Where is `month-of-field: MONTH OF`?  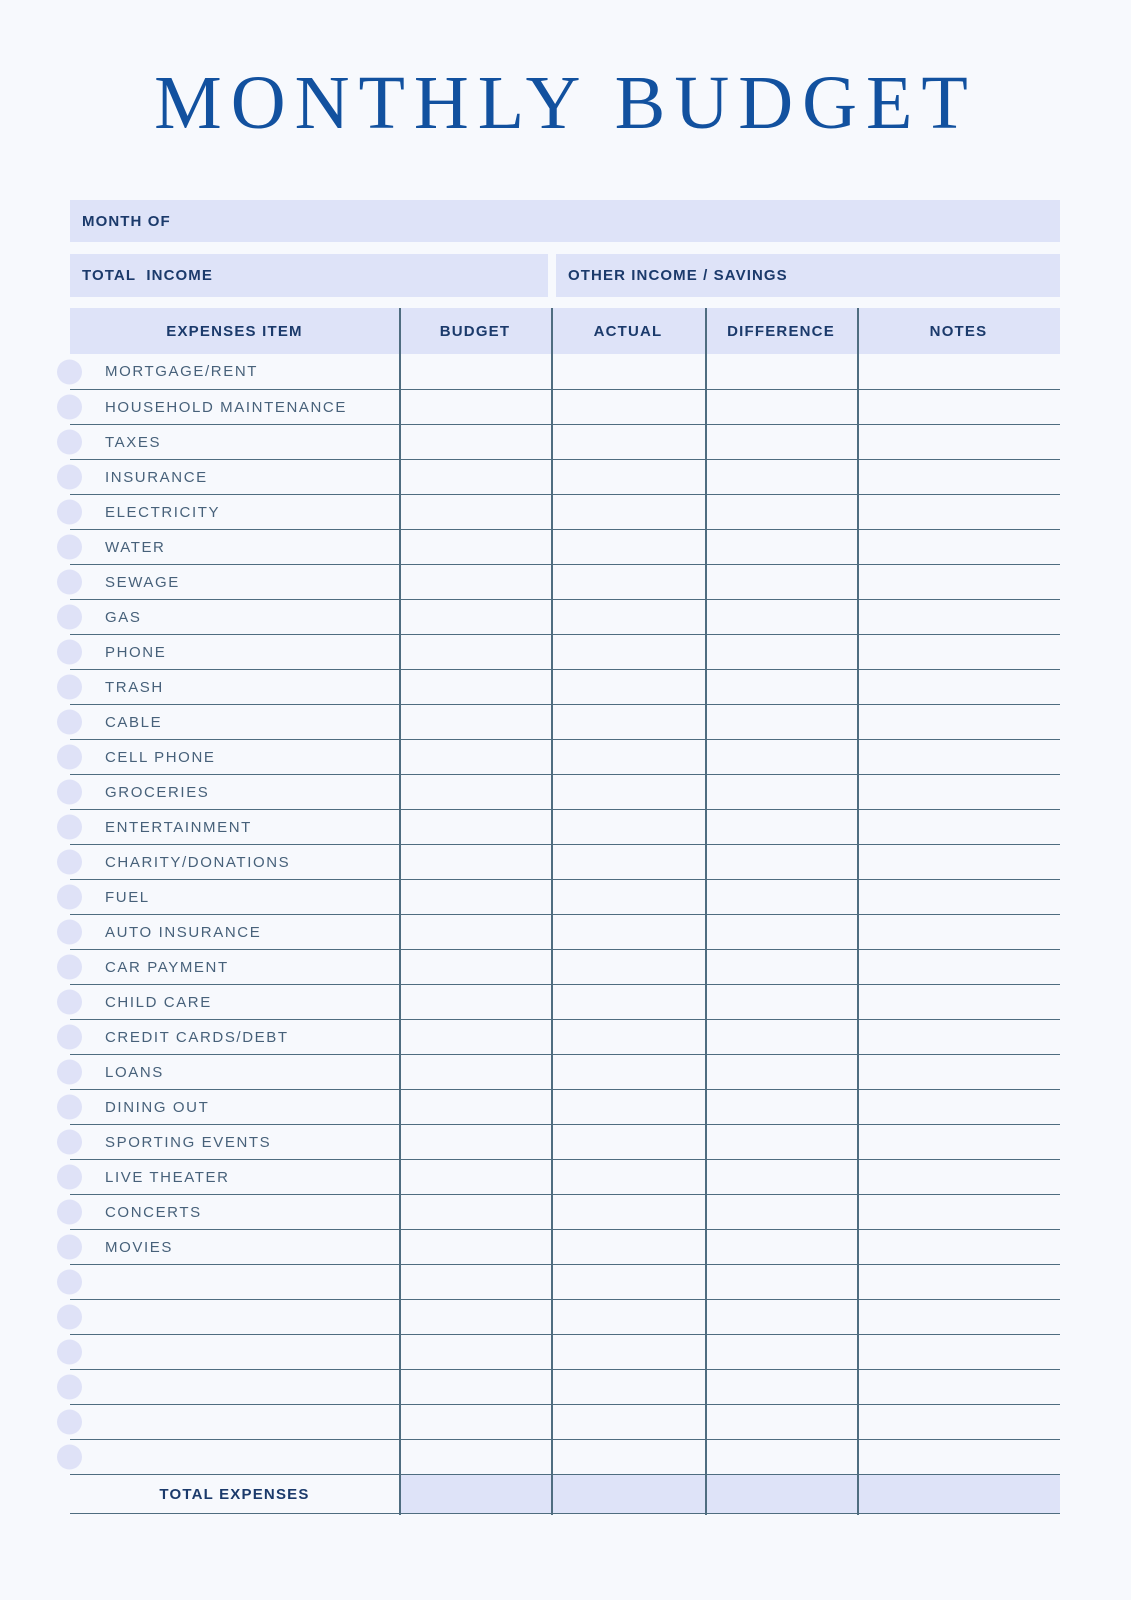 month-of-field: MONTH OF is located at coordinates (565, 221).